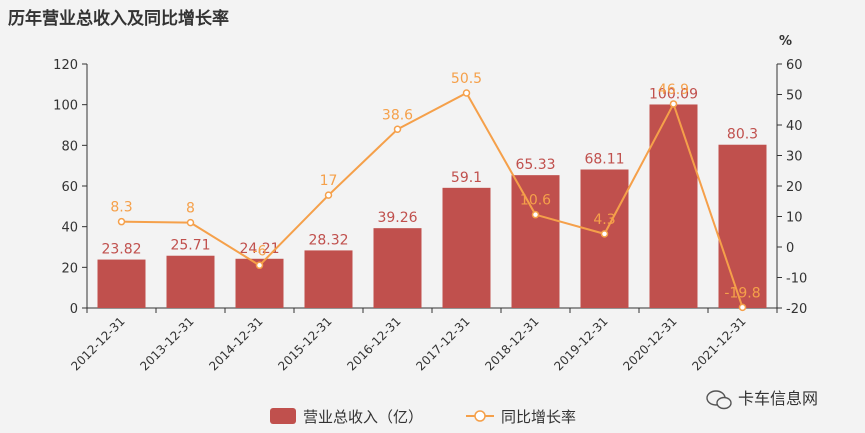 The image size is (865, 433). I want to click on y-left-tick-label: 0, so click(74, 309).